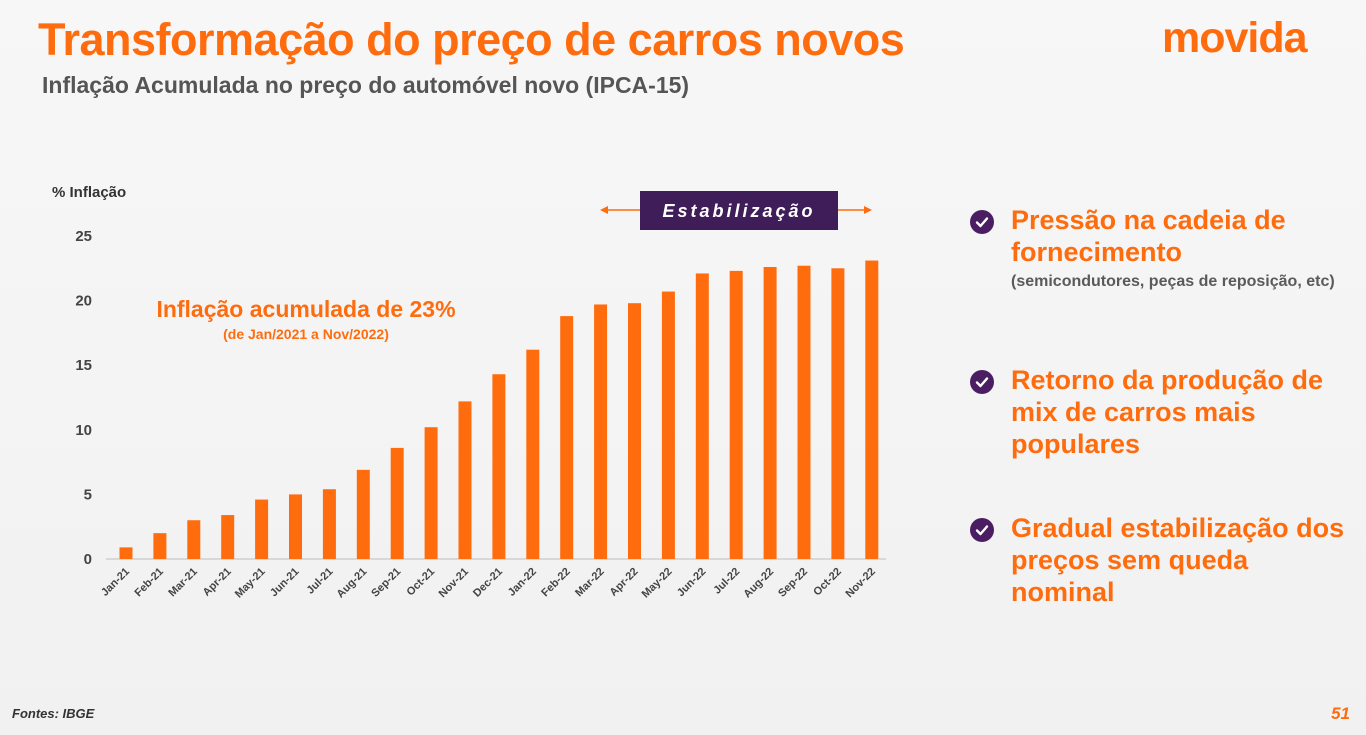 This screenshot has height=735, width=1366. Describe the element at coordinates (726, 581) in the screenshot. I see `x-tick-label: Jul-22` at that location.